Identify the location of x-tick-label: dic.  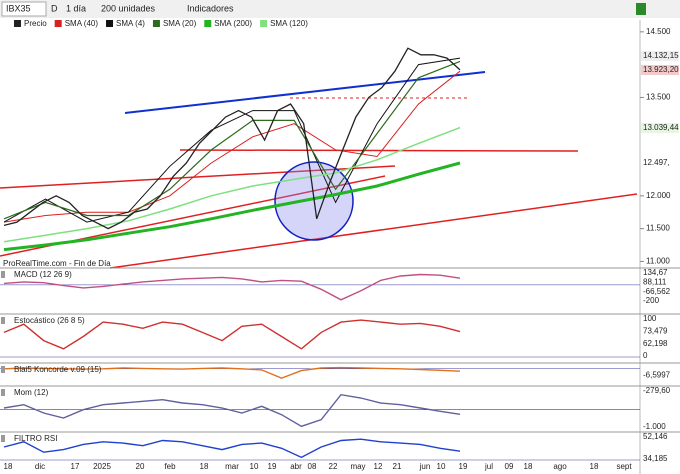
(40, 466).